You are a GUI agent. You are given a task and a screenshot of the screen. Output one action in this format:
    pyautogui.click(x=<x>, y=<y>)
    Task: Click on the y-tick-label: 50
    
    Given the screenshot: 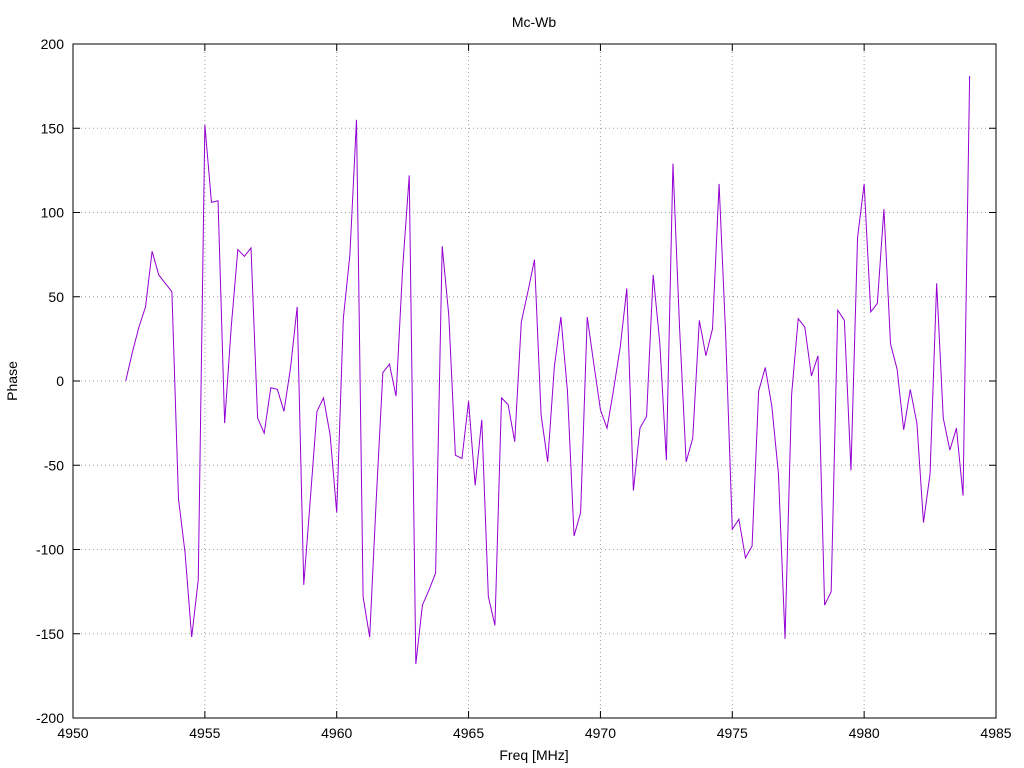 What is the action you would take?
    pyautogui.click(x=56, y=297)
    